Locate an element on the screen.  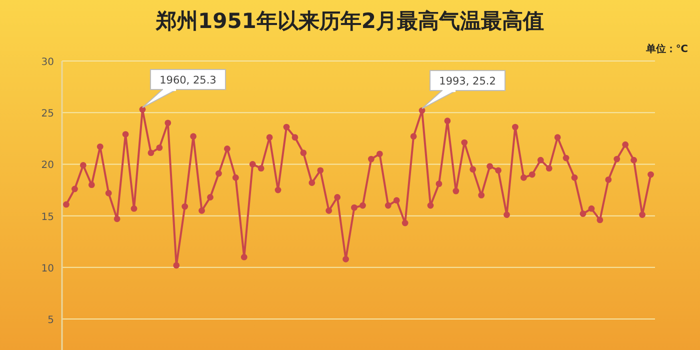
y-tick-label: 5 is located at coordinates (51, 320).